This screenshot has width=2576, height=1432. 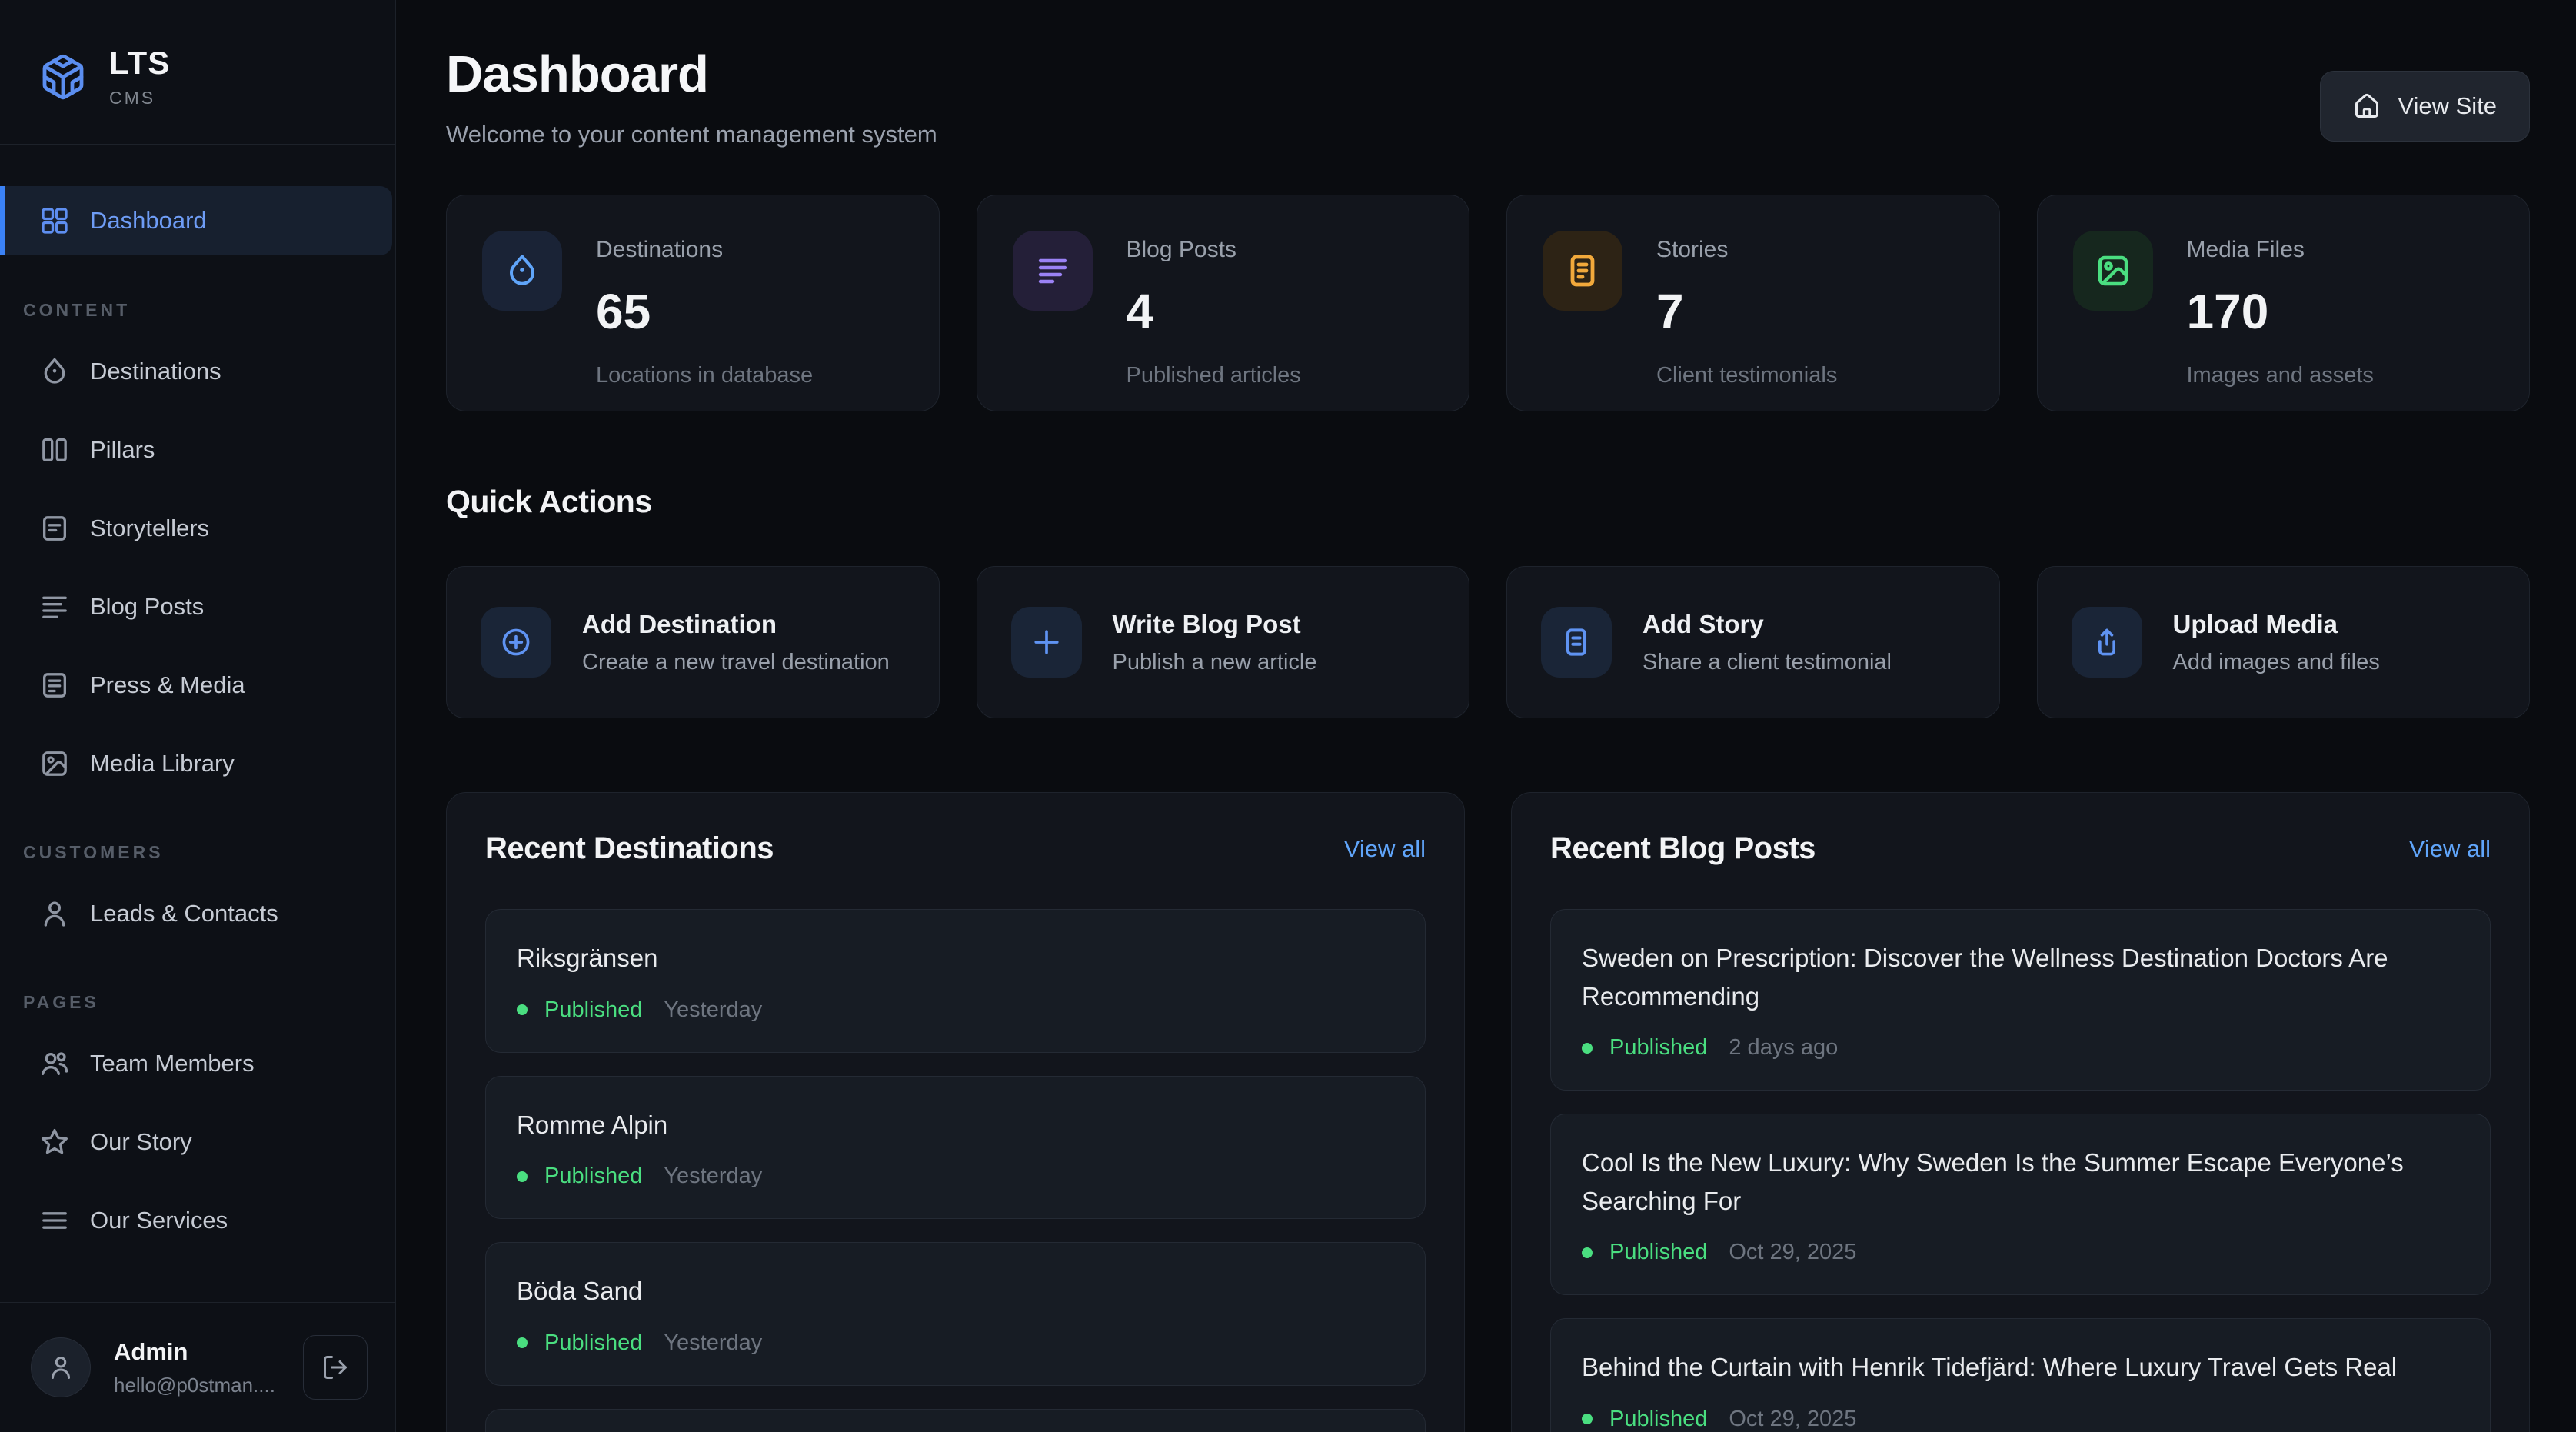 I want to click on view-site-button: View Site, so click(x=2425, y=106).